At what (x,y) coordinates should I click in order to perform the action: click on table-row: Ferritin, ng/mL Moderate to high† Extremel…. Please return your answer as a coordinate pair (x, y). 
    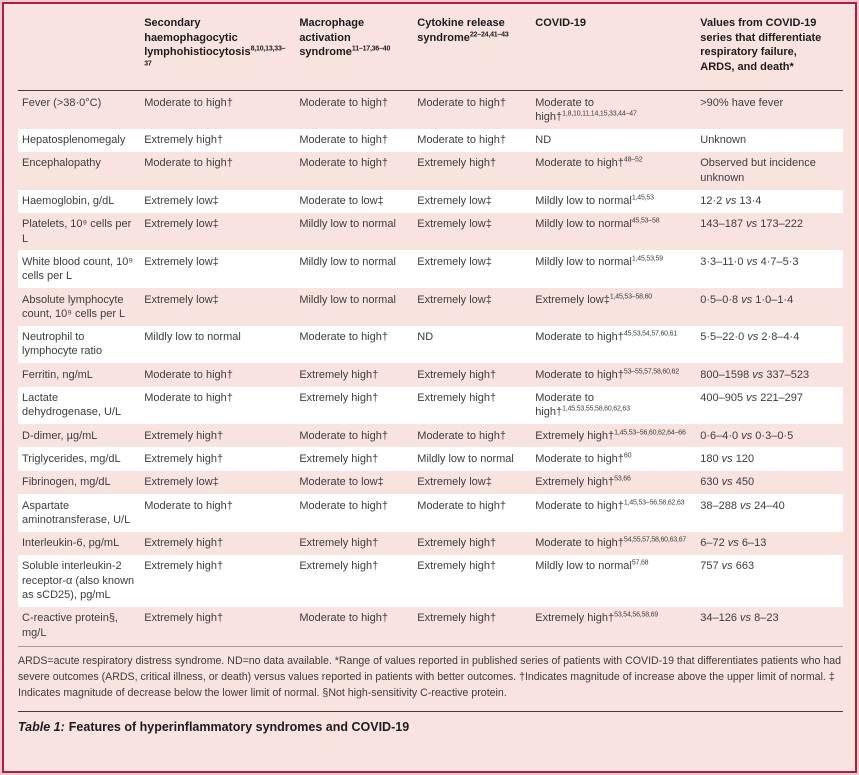
    Looking at the image, I should click on (430, 374).